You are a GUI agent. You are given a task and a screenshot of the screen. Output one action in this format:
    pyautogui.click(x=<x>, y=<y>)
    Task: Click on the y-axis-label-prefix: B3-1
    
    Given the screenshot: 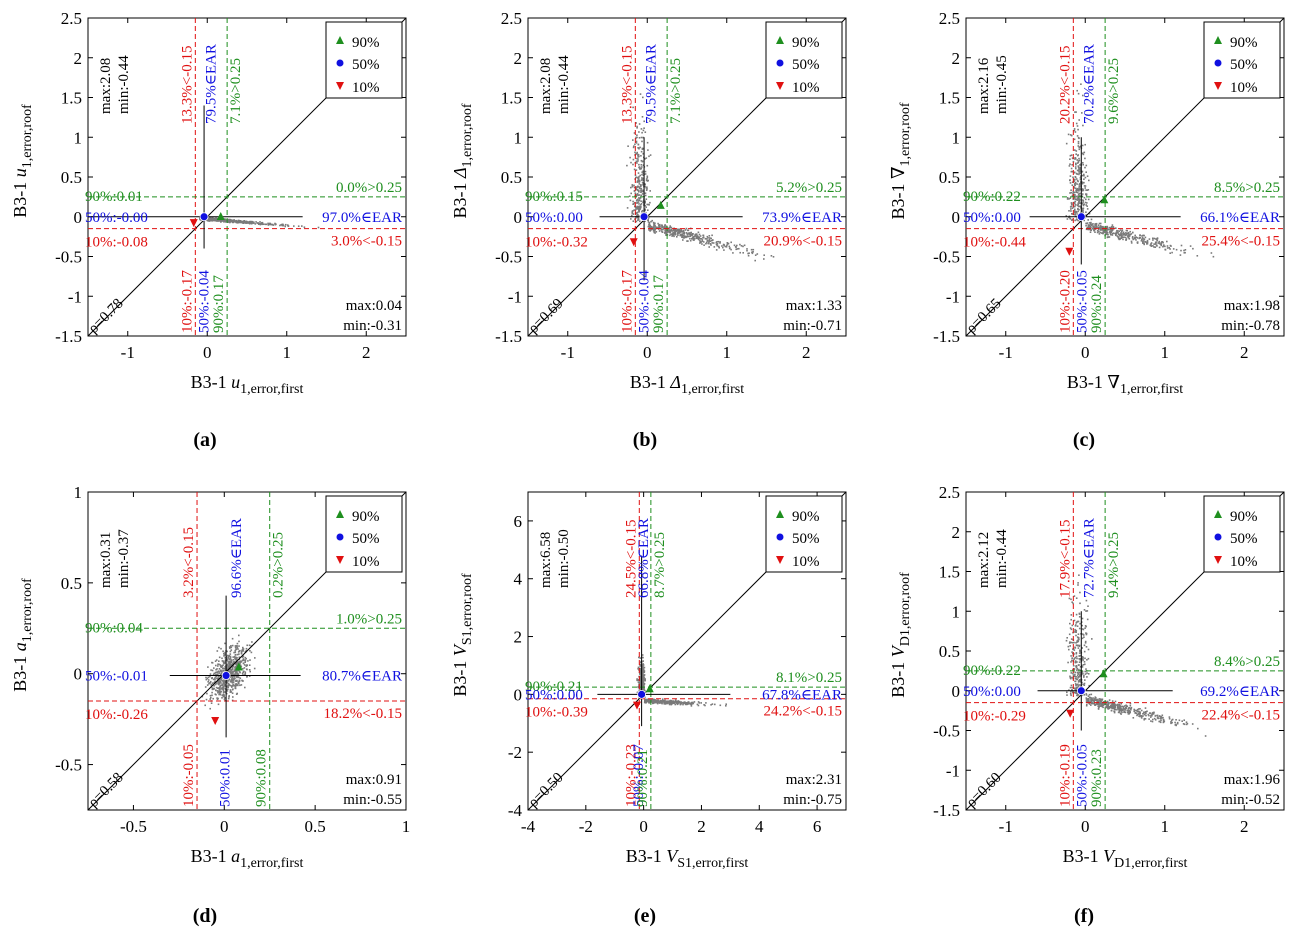 What is the action you would take?
    pyautogui.click(x=20, y=197)
    